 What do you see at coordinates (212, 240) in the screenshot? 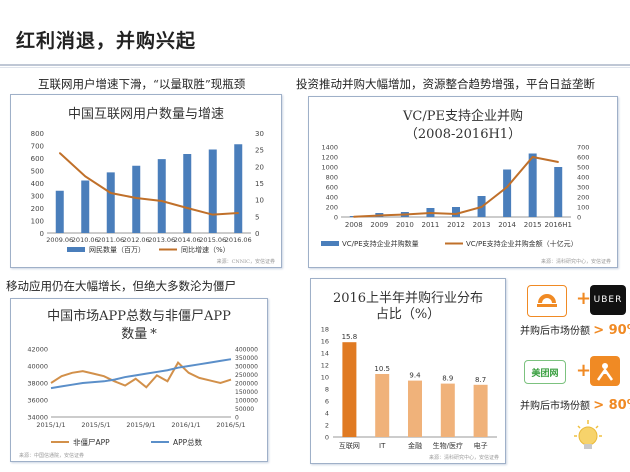
I see `x-tick-label: 2015.06` at bounding box center [212, 240].